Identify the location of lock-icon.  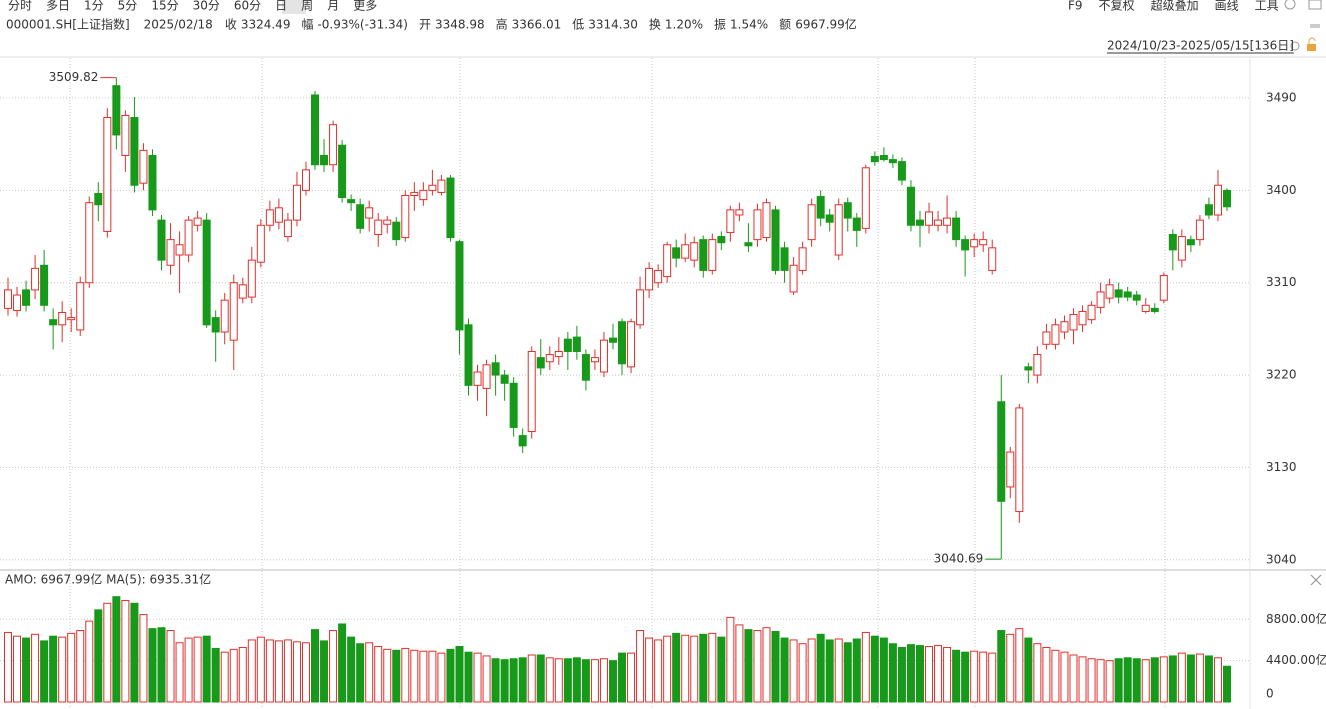
(1311, 44).